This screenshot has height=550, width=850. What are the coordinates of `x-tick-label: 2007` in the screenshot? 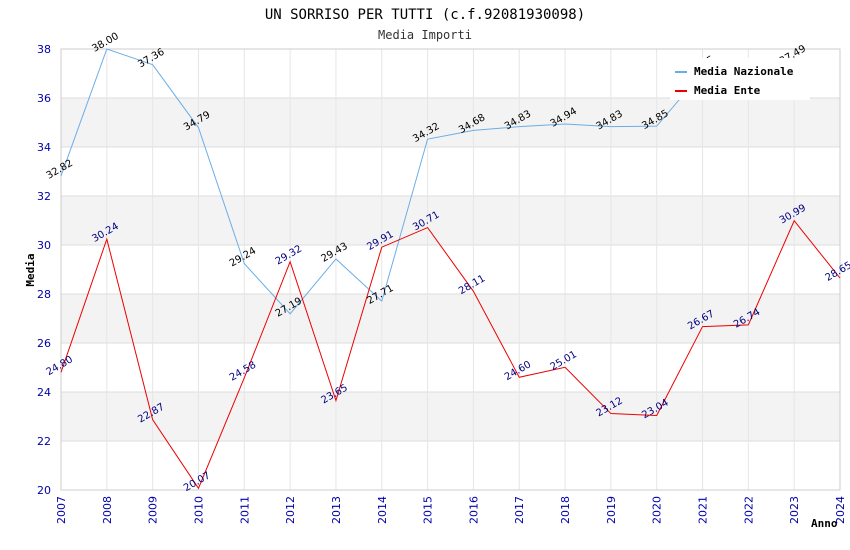 It's located at (61, 510).